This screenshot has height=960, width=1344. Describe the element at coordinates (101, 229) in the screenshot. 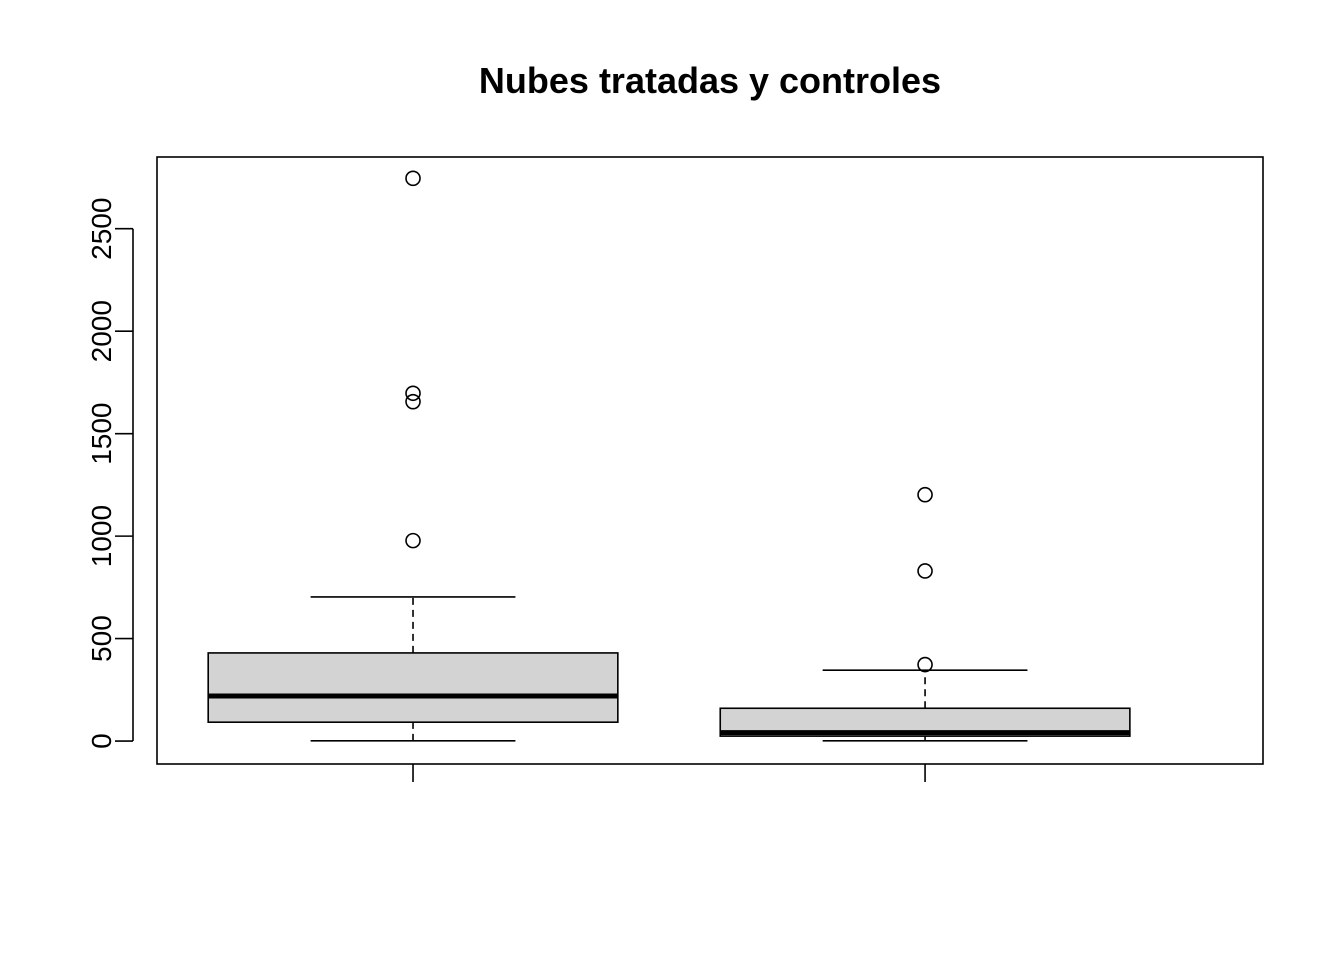

I see `y-tick-label: 2500` at that location.